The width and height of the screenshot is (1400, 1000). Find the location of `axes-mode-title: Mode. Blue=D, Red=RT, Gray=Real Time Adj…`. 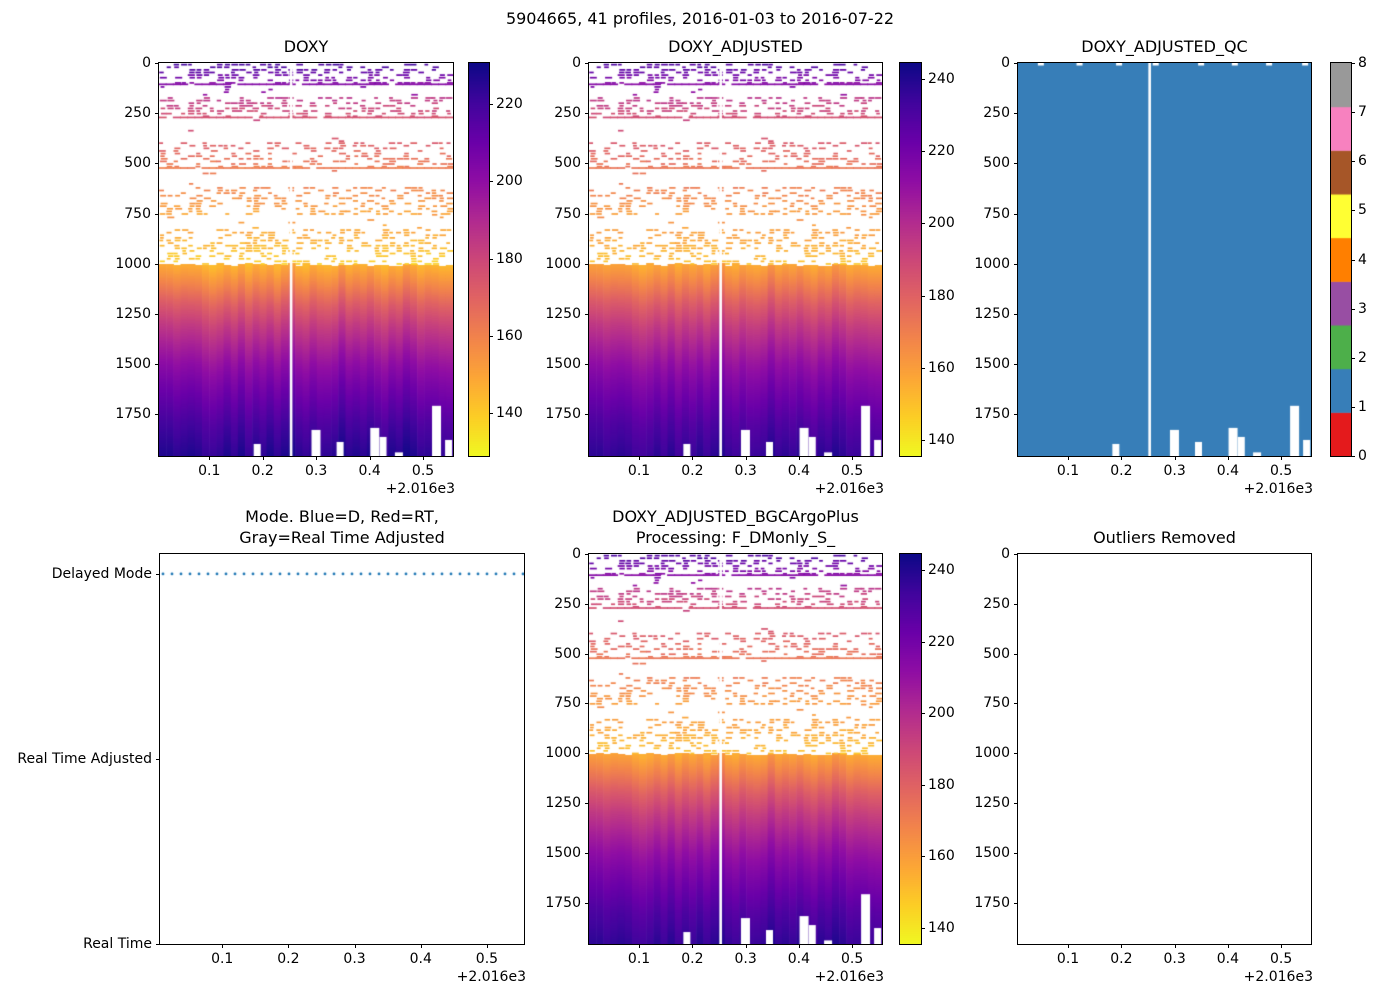

axes-mode-title: Mode. Blue=D, Red=RT, Gray=Real Time Adj… is located at coordinates (342, 527).